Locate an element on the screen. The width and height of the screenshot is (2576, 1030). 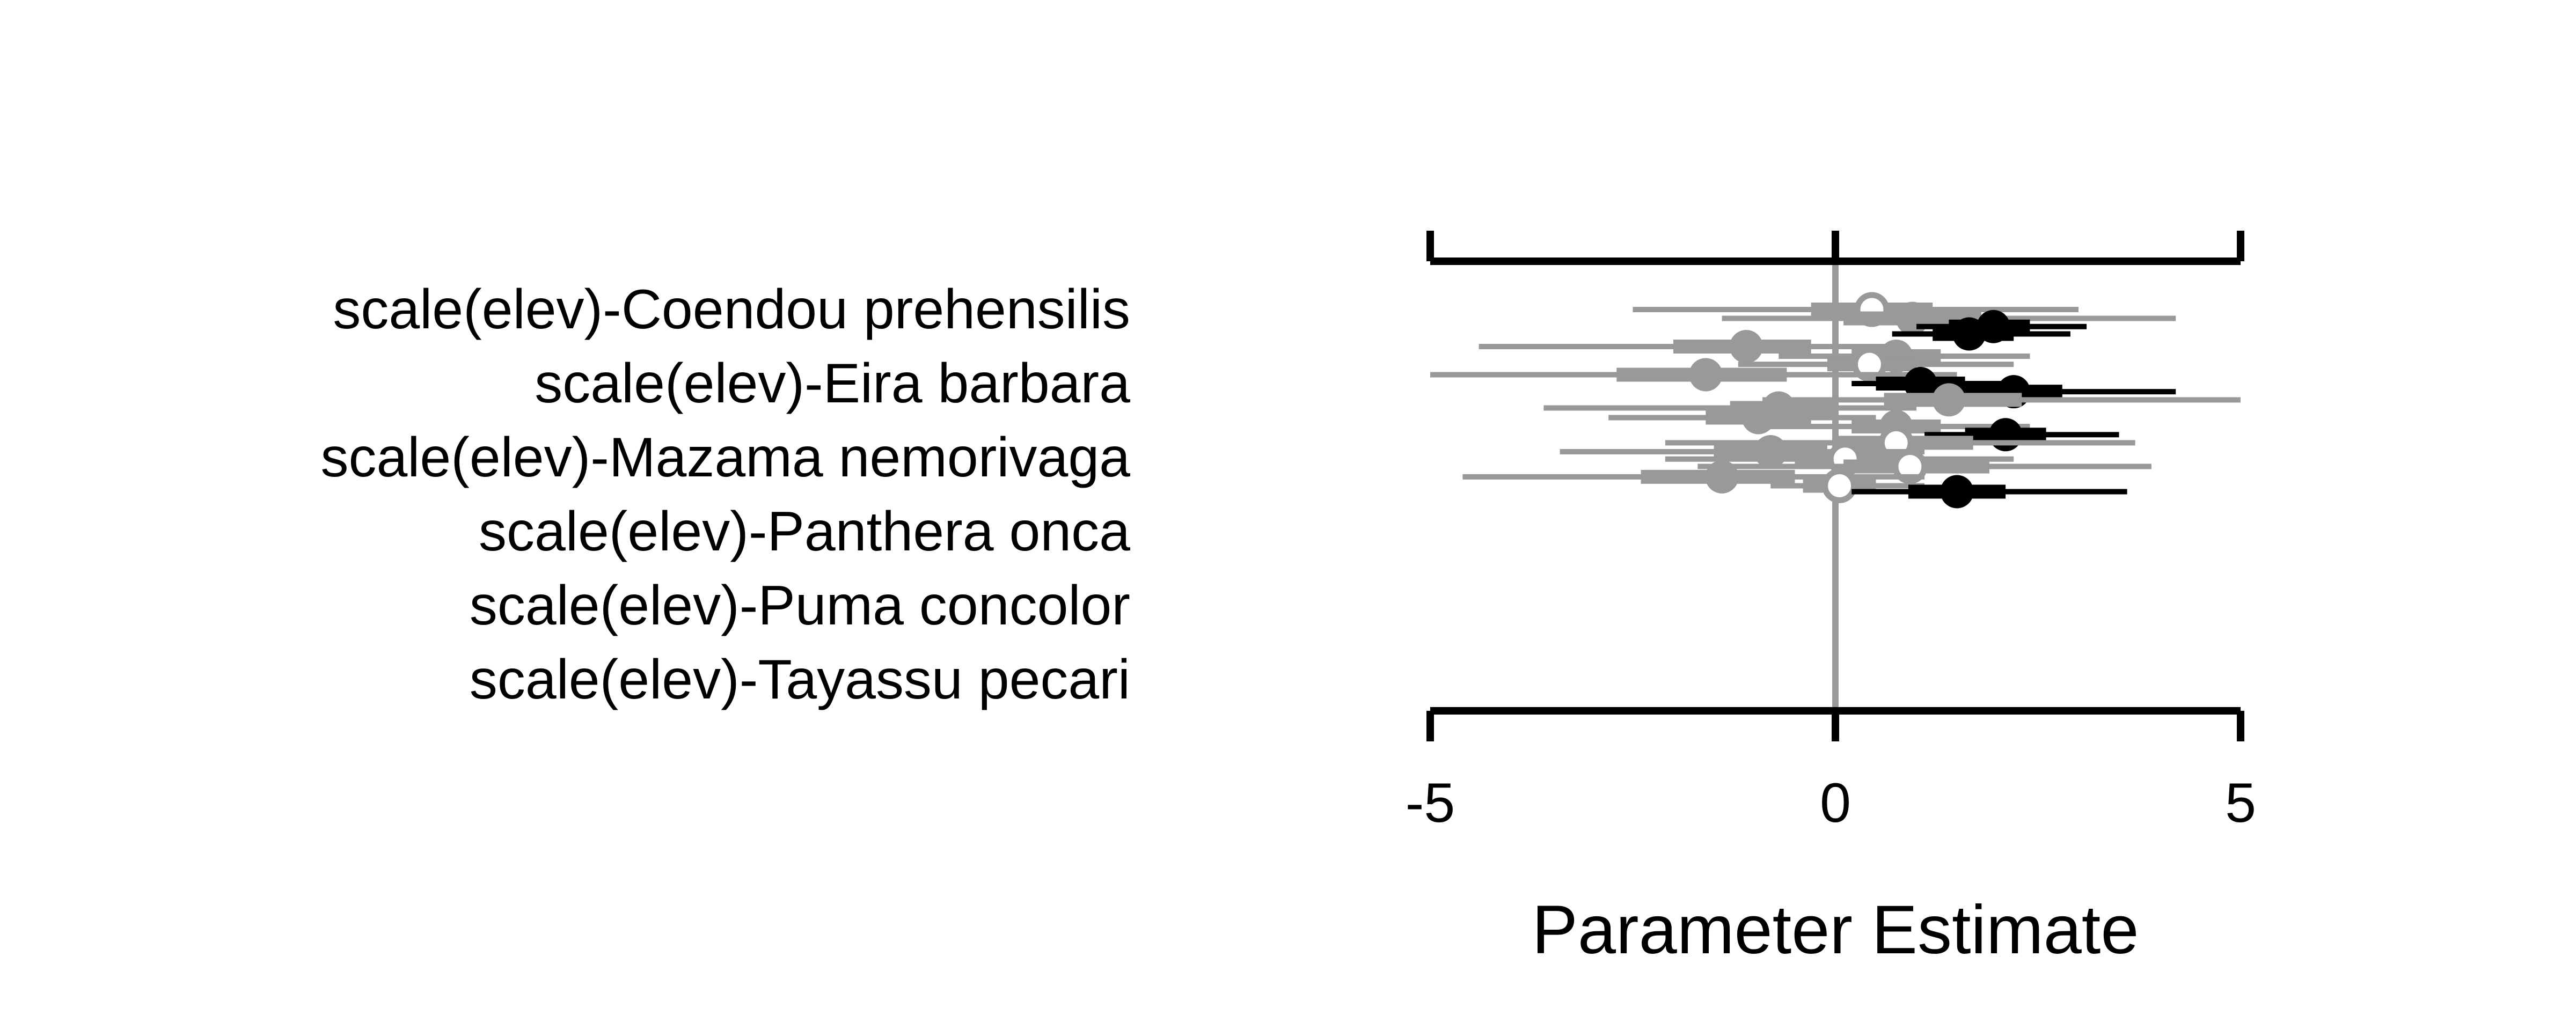
x-tick-label-0: 0 is located at coordinates (1835, 803).